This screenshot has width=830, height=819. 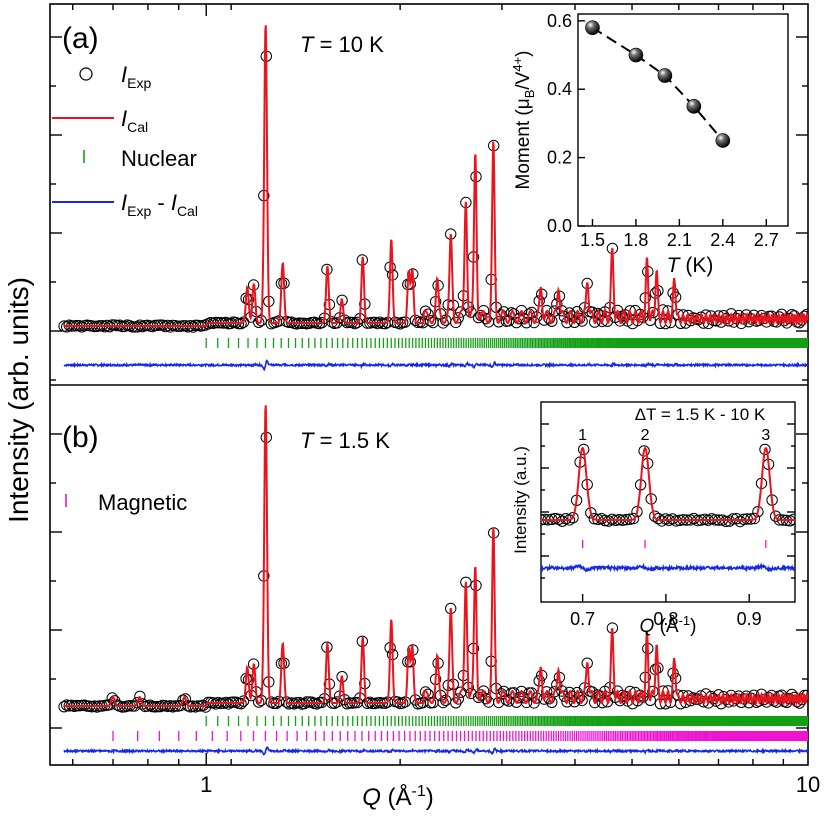 What do you see at coordinates (668, 483) in the screenshot?
I see `inset-b-calculated-line` at bounding box center [668, 483].